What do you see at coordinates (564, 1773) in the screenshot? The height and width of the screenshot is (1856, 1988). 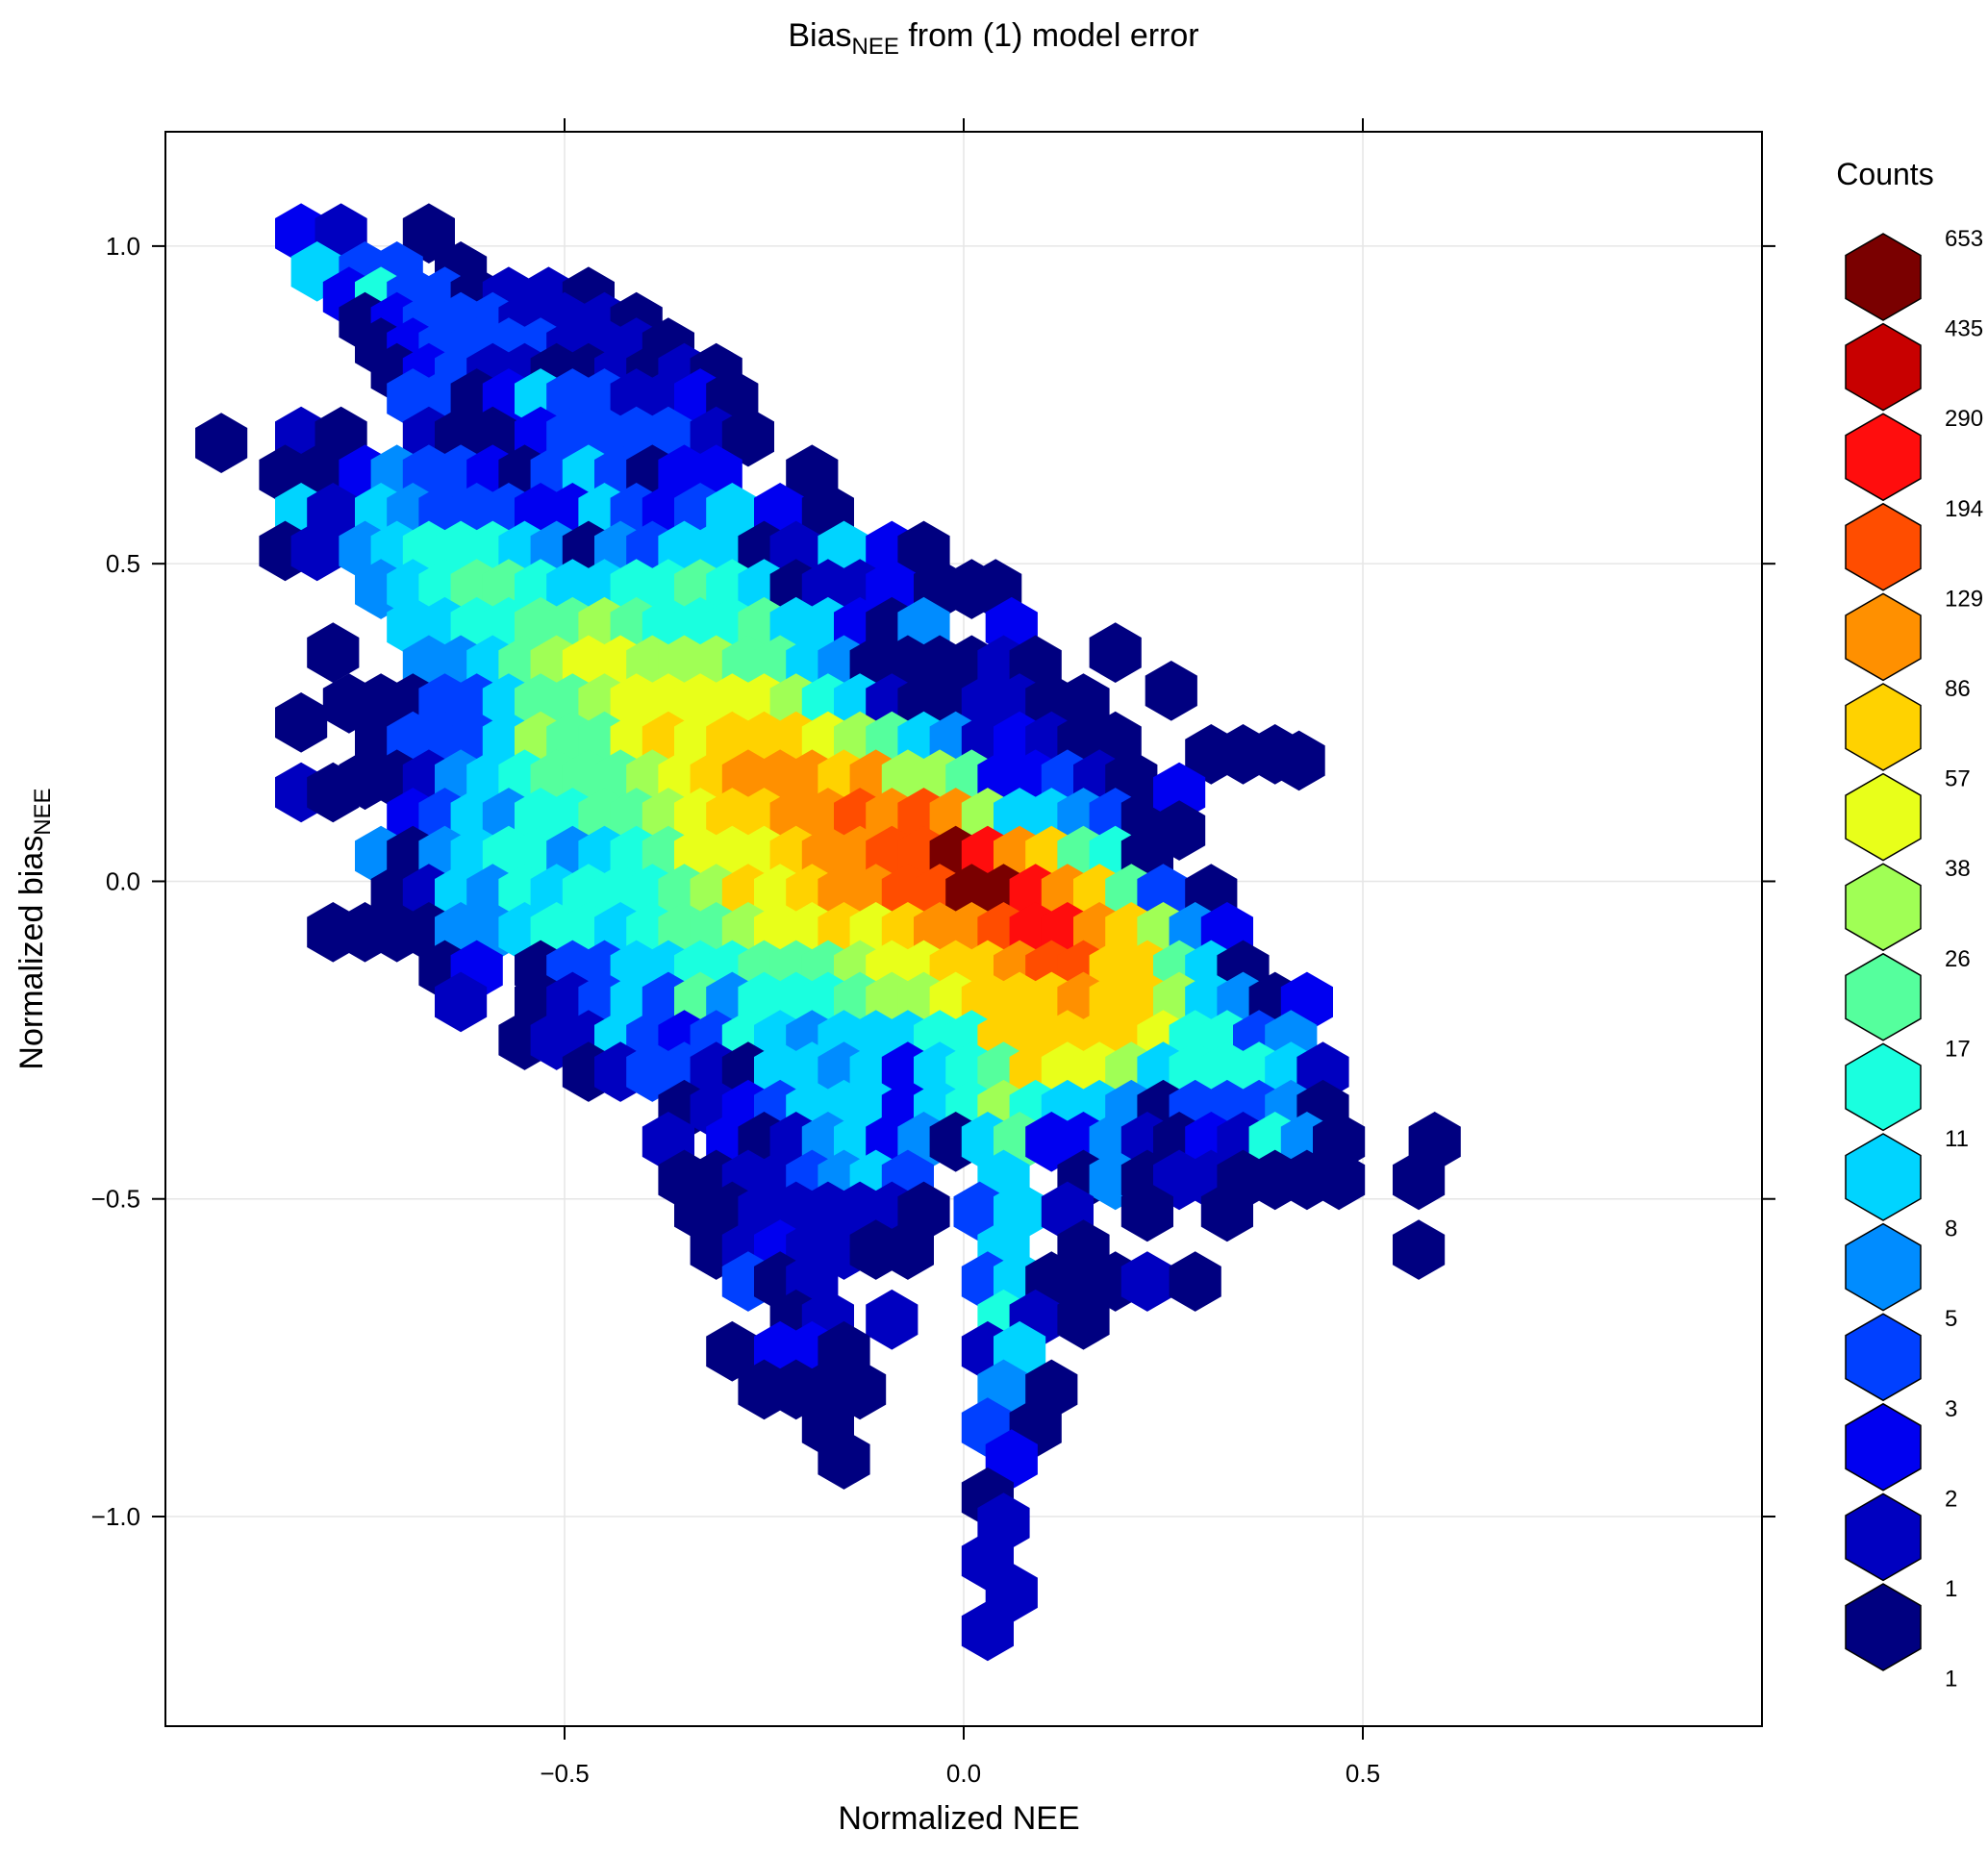 I see `x-tick-label-0: −0.5` at bounding box center [564, 1773].